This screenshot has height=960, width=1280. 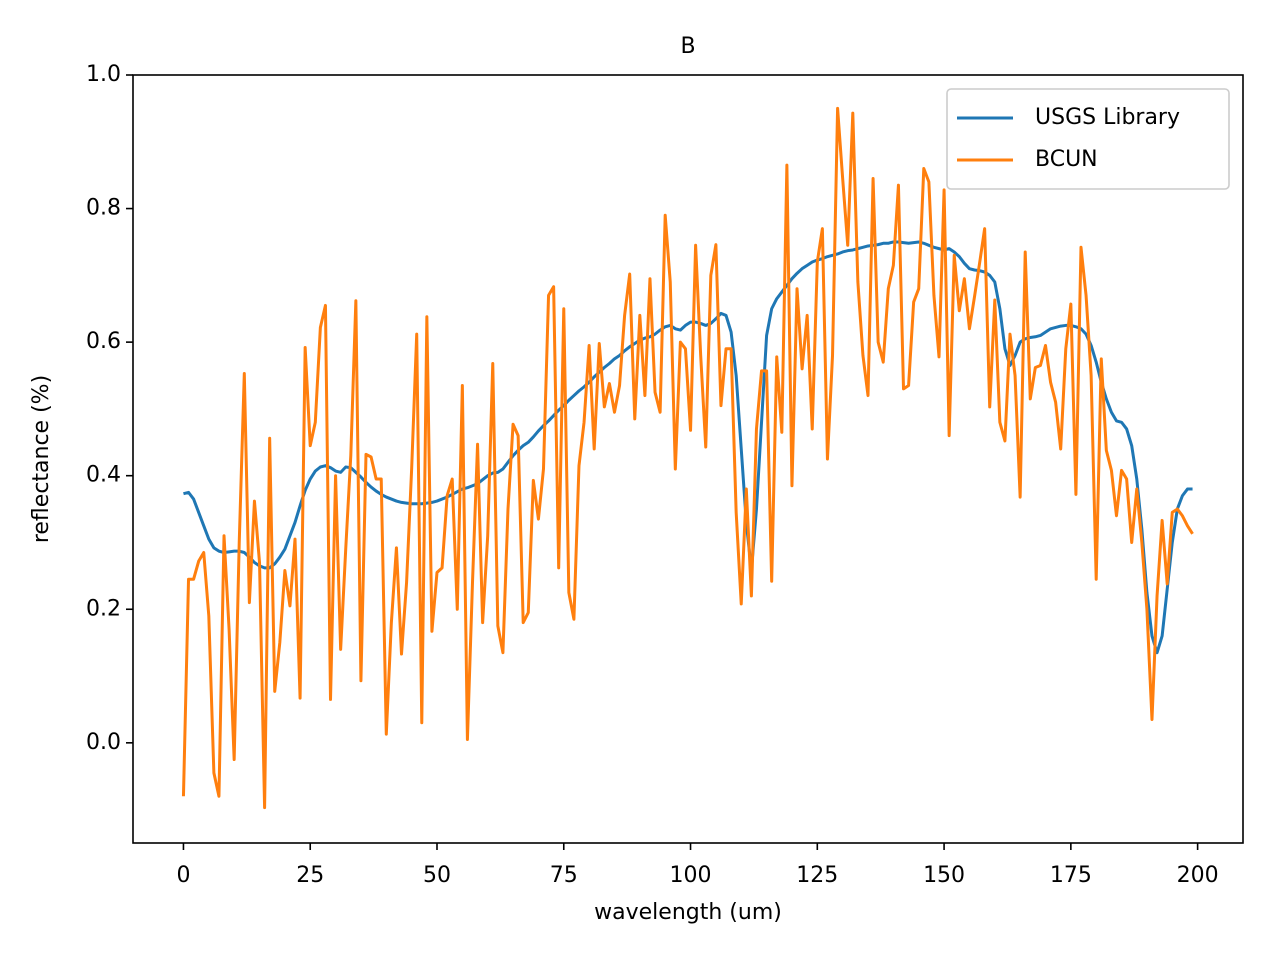 I want to click on legend-label: BCUN, so click(x=1066, y=159).